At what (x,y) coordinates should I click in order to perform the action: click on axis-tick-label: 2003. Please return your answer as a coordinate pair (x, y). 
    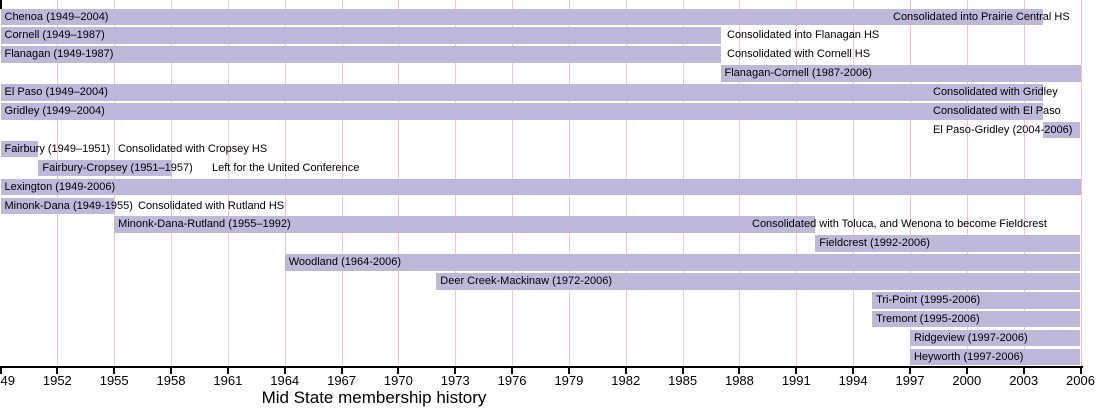
    Looking at the image, I should click on (1024, 380).